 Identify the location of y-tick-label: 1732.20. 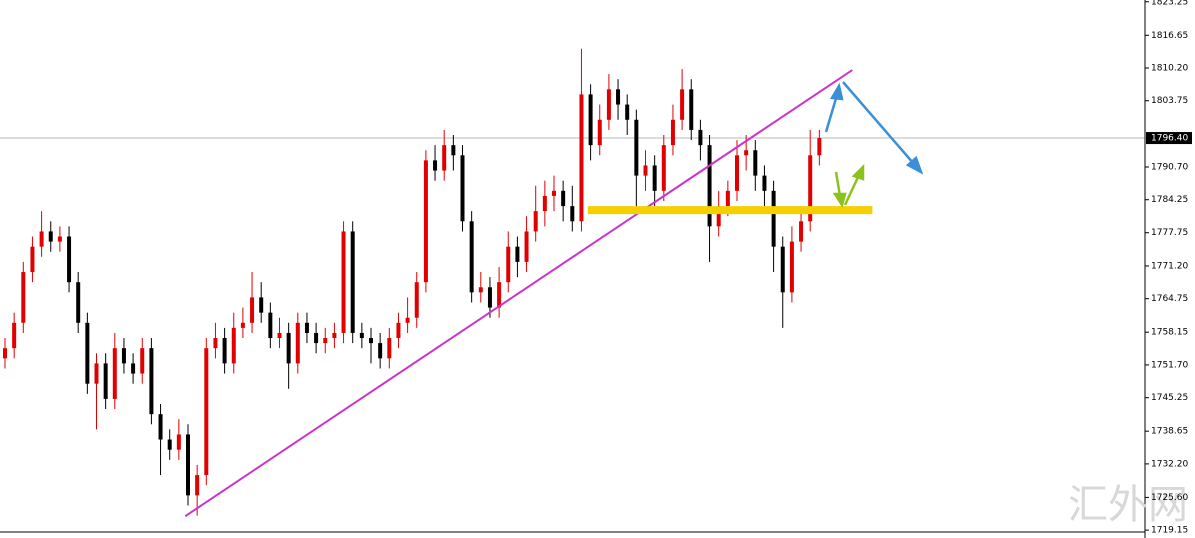
(1169, 464).